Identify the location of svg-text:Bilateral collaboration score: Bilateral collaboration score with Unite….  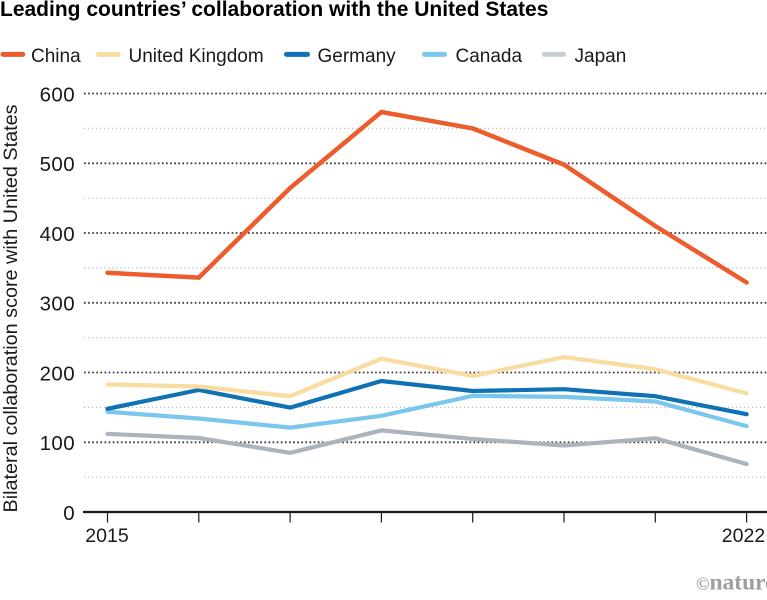
(11, 308).